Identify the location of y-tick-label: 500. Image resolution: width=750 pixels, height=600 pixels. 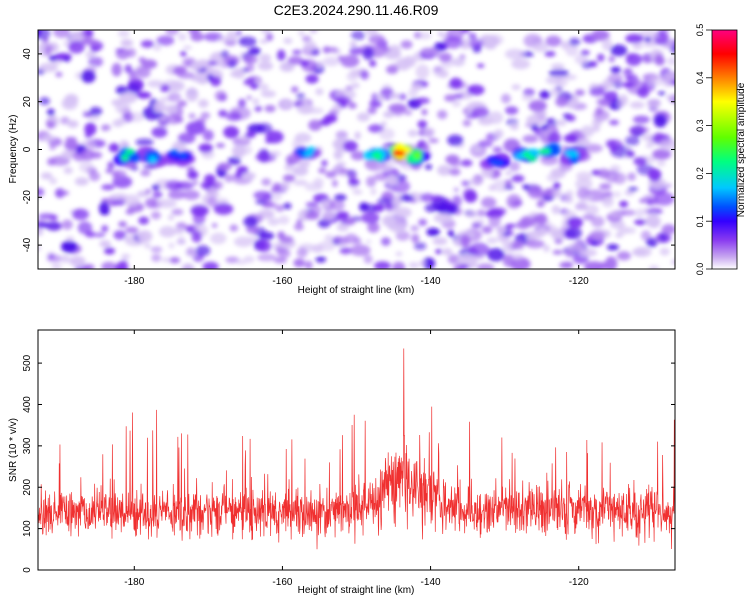
(27, 362).